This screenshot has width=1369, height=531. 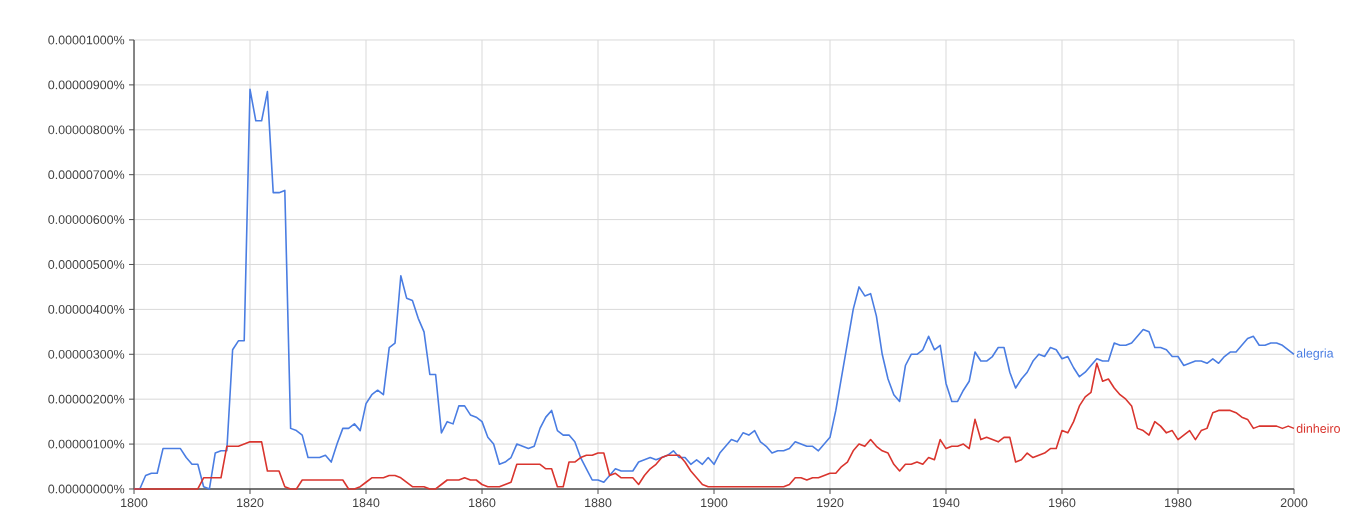 I want to click on x-tick-label: 1860, so click(x=482, y=503).